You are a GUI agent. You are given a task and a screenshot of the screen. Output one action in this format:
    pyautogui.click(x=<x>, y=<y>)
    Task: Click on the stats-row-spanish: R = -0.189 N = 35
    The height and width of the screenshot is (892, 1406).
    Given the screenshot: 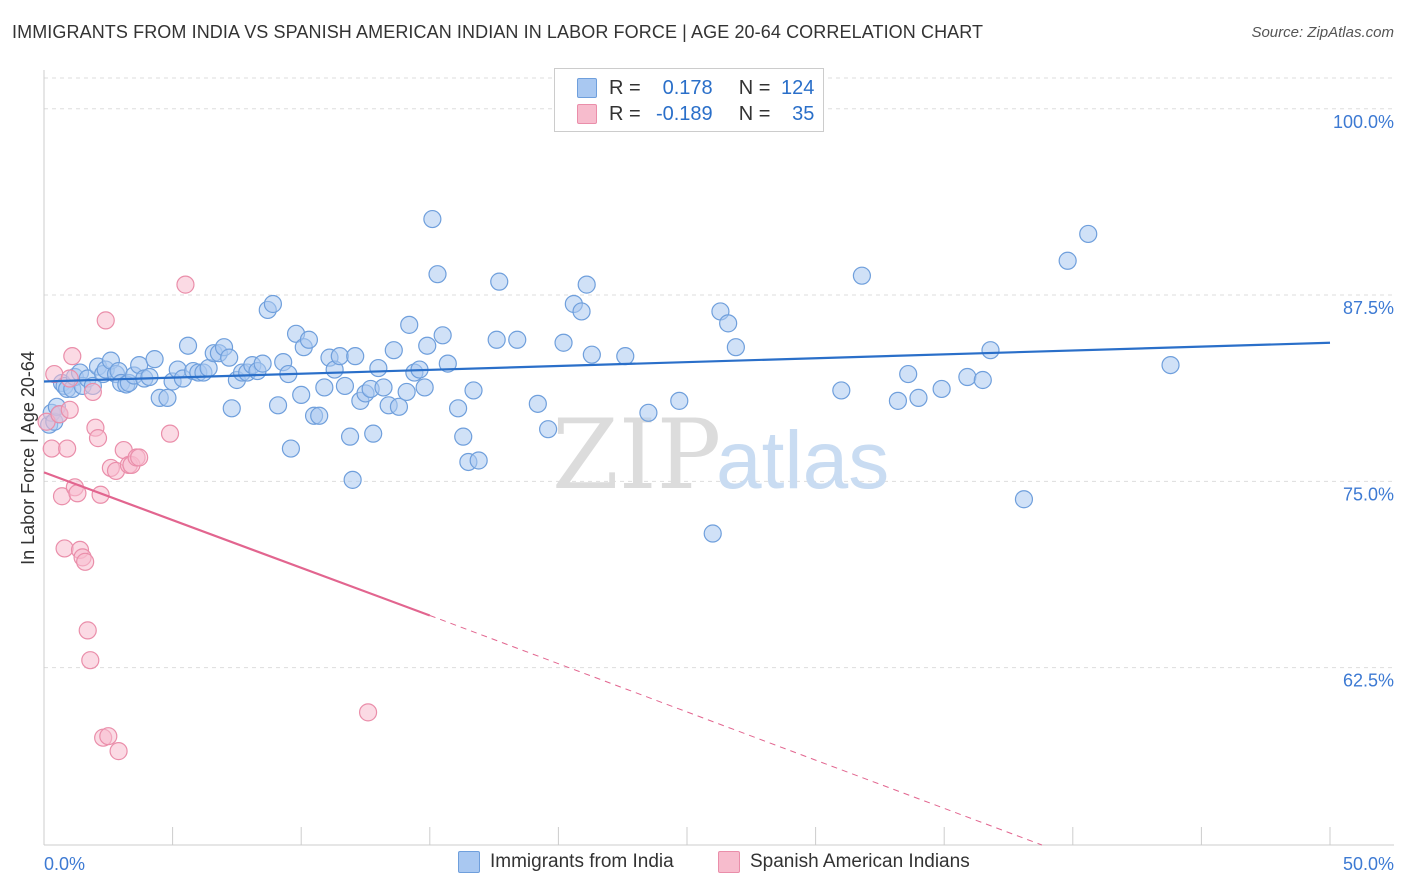 What is the action you would take?
    pyautogui.click(x=695, y=114)
    